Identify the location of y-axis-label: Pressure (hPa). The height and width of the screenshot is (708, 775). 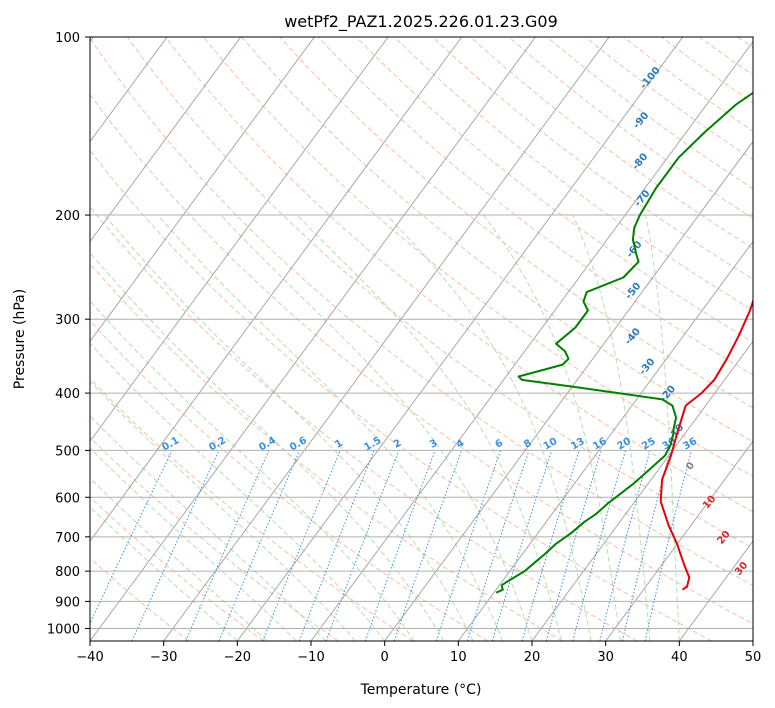
(20, 339).